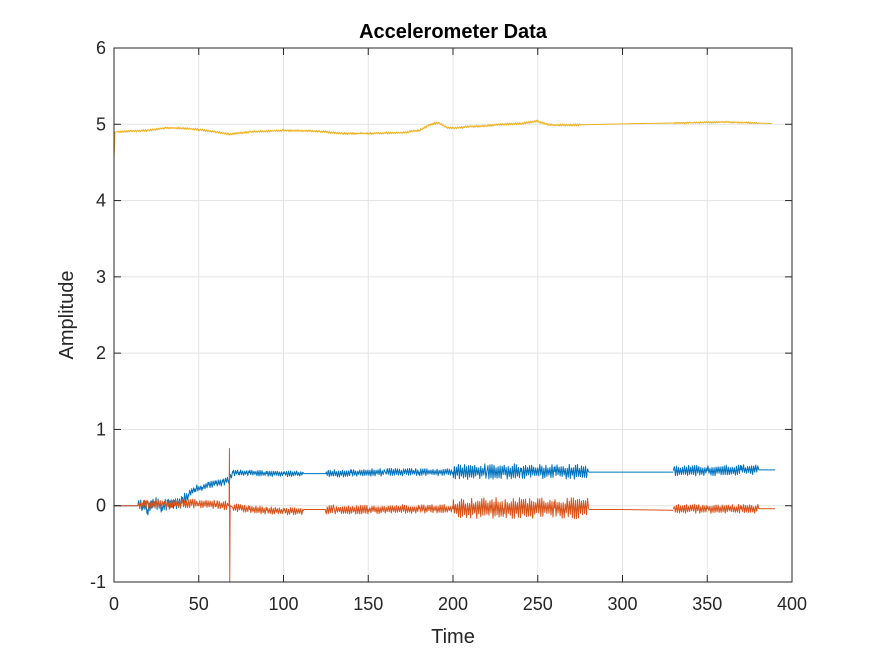  What do you see at coordinates (199, 604) in the screenshot?
I see `x-tick-label: 50` at bounding box center [199, 604].